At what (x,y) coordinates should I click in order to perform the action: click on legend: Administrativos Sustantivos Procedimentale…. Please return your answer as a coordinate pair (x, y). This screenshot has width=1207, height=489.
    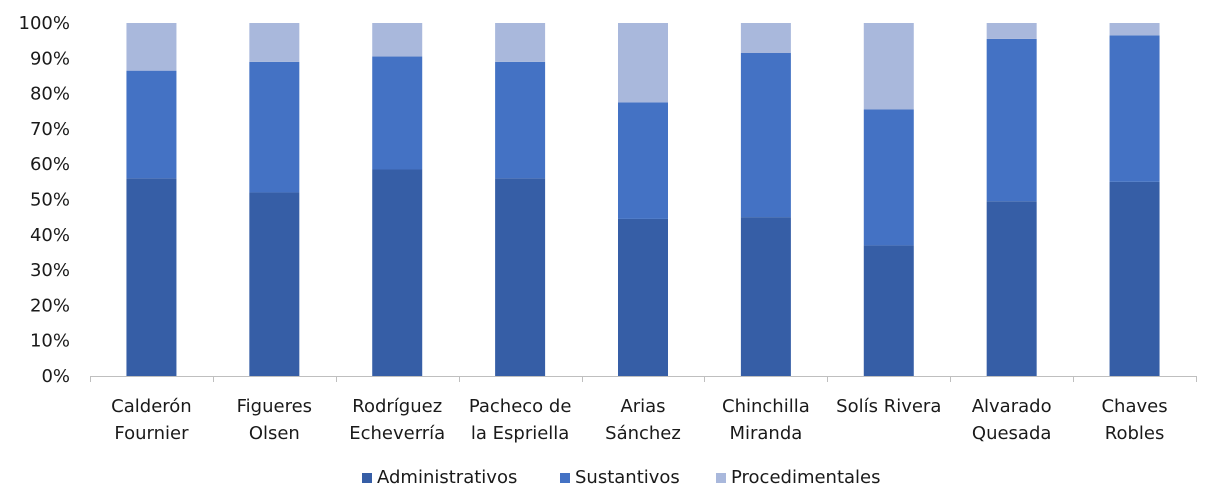
    Looking at the image, I should click on (621, 477).